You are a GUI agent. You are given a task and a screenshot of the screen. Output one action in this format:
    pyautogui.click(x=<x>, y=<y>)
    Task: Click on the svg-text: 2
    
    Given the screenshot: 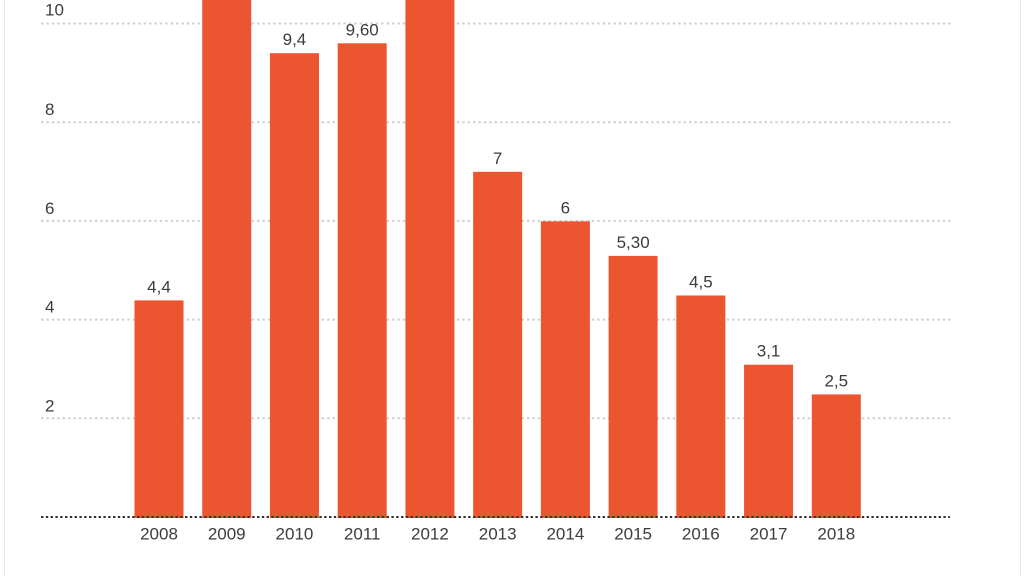 What is the action you would take?
    pyautogui.click(x=49, y=405)
    